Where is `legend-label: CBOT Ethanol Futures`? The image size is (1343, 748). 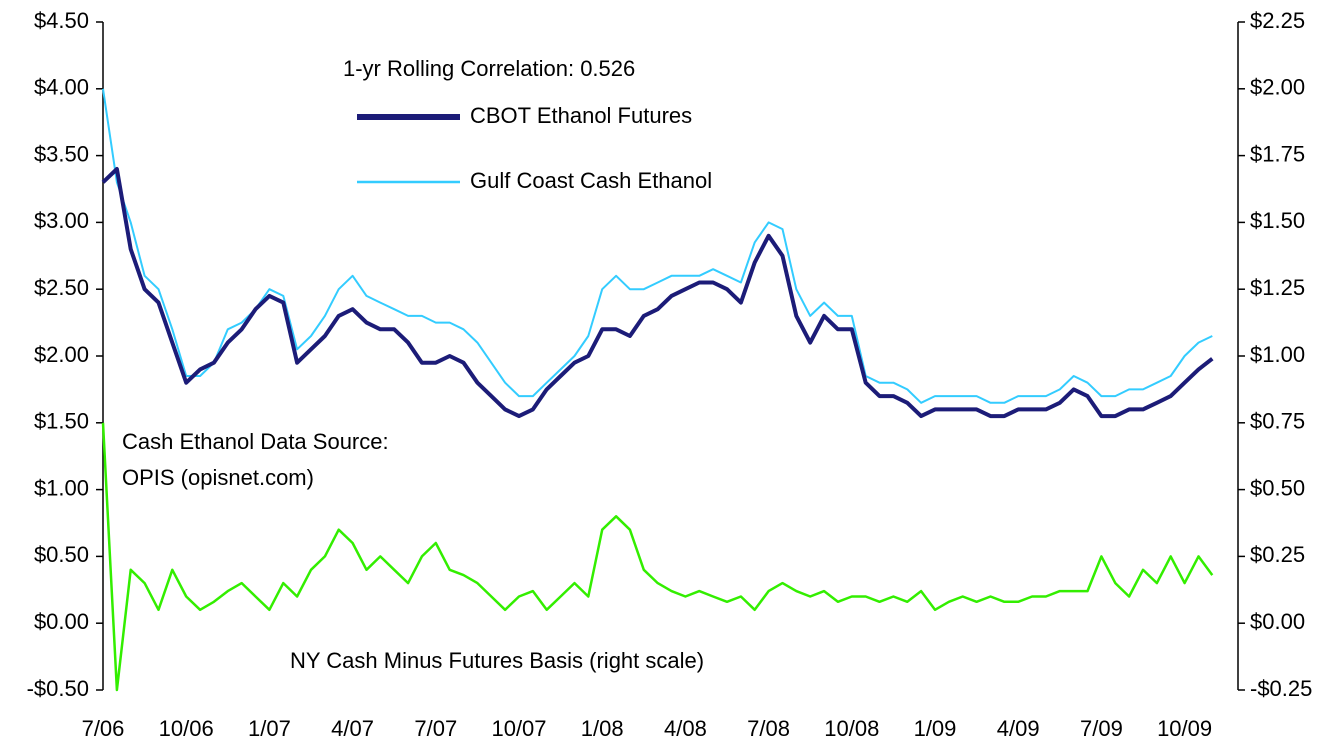
legend-label: CBOT Ethanol Futures is located at coordinates (581, 115).